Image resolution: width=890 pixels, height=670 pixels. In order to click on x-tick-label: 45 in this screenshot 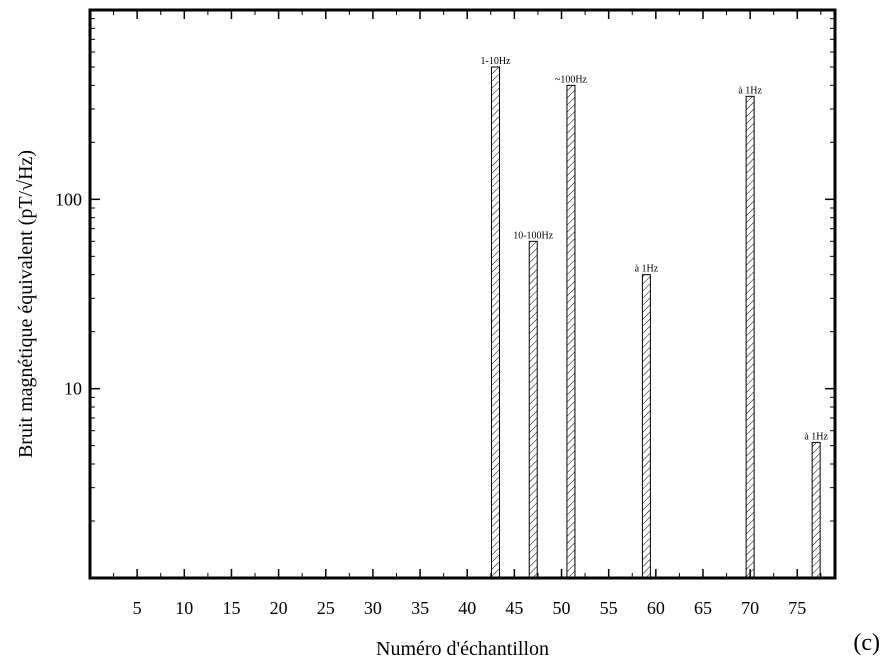, I will do `click(514, 608)`.